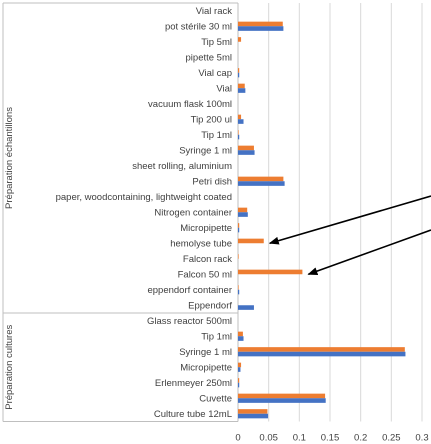 Image resolution: width=431 pixels, height=444 pixels. What do you see at coordinates (214, 11) in the screenshot?
I see `category-label-vial-rack: Vial rack` at bounding box center [214, 11].